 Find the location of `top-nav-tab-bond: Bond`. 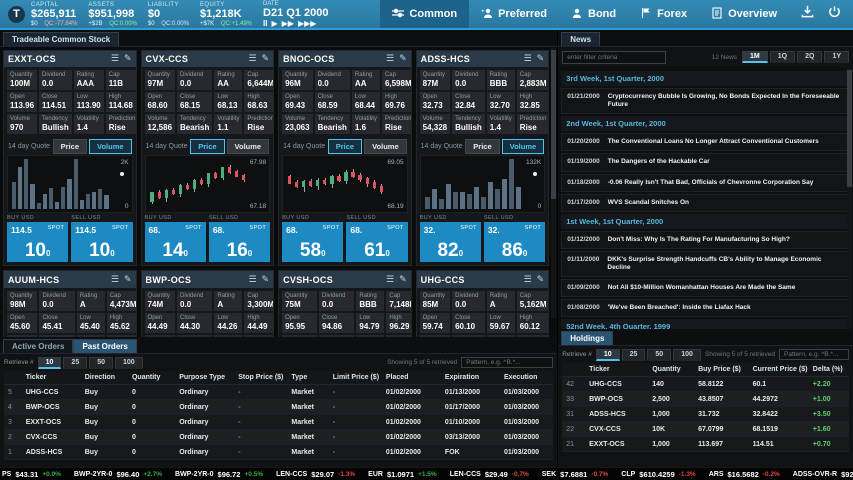

top-nav-tab-bond: Bond is located at coordinates (593, 14).